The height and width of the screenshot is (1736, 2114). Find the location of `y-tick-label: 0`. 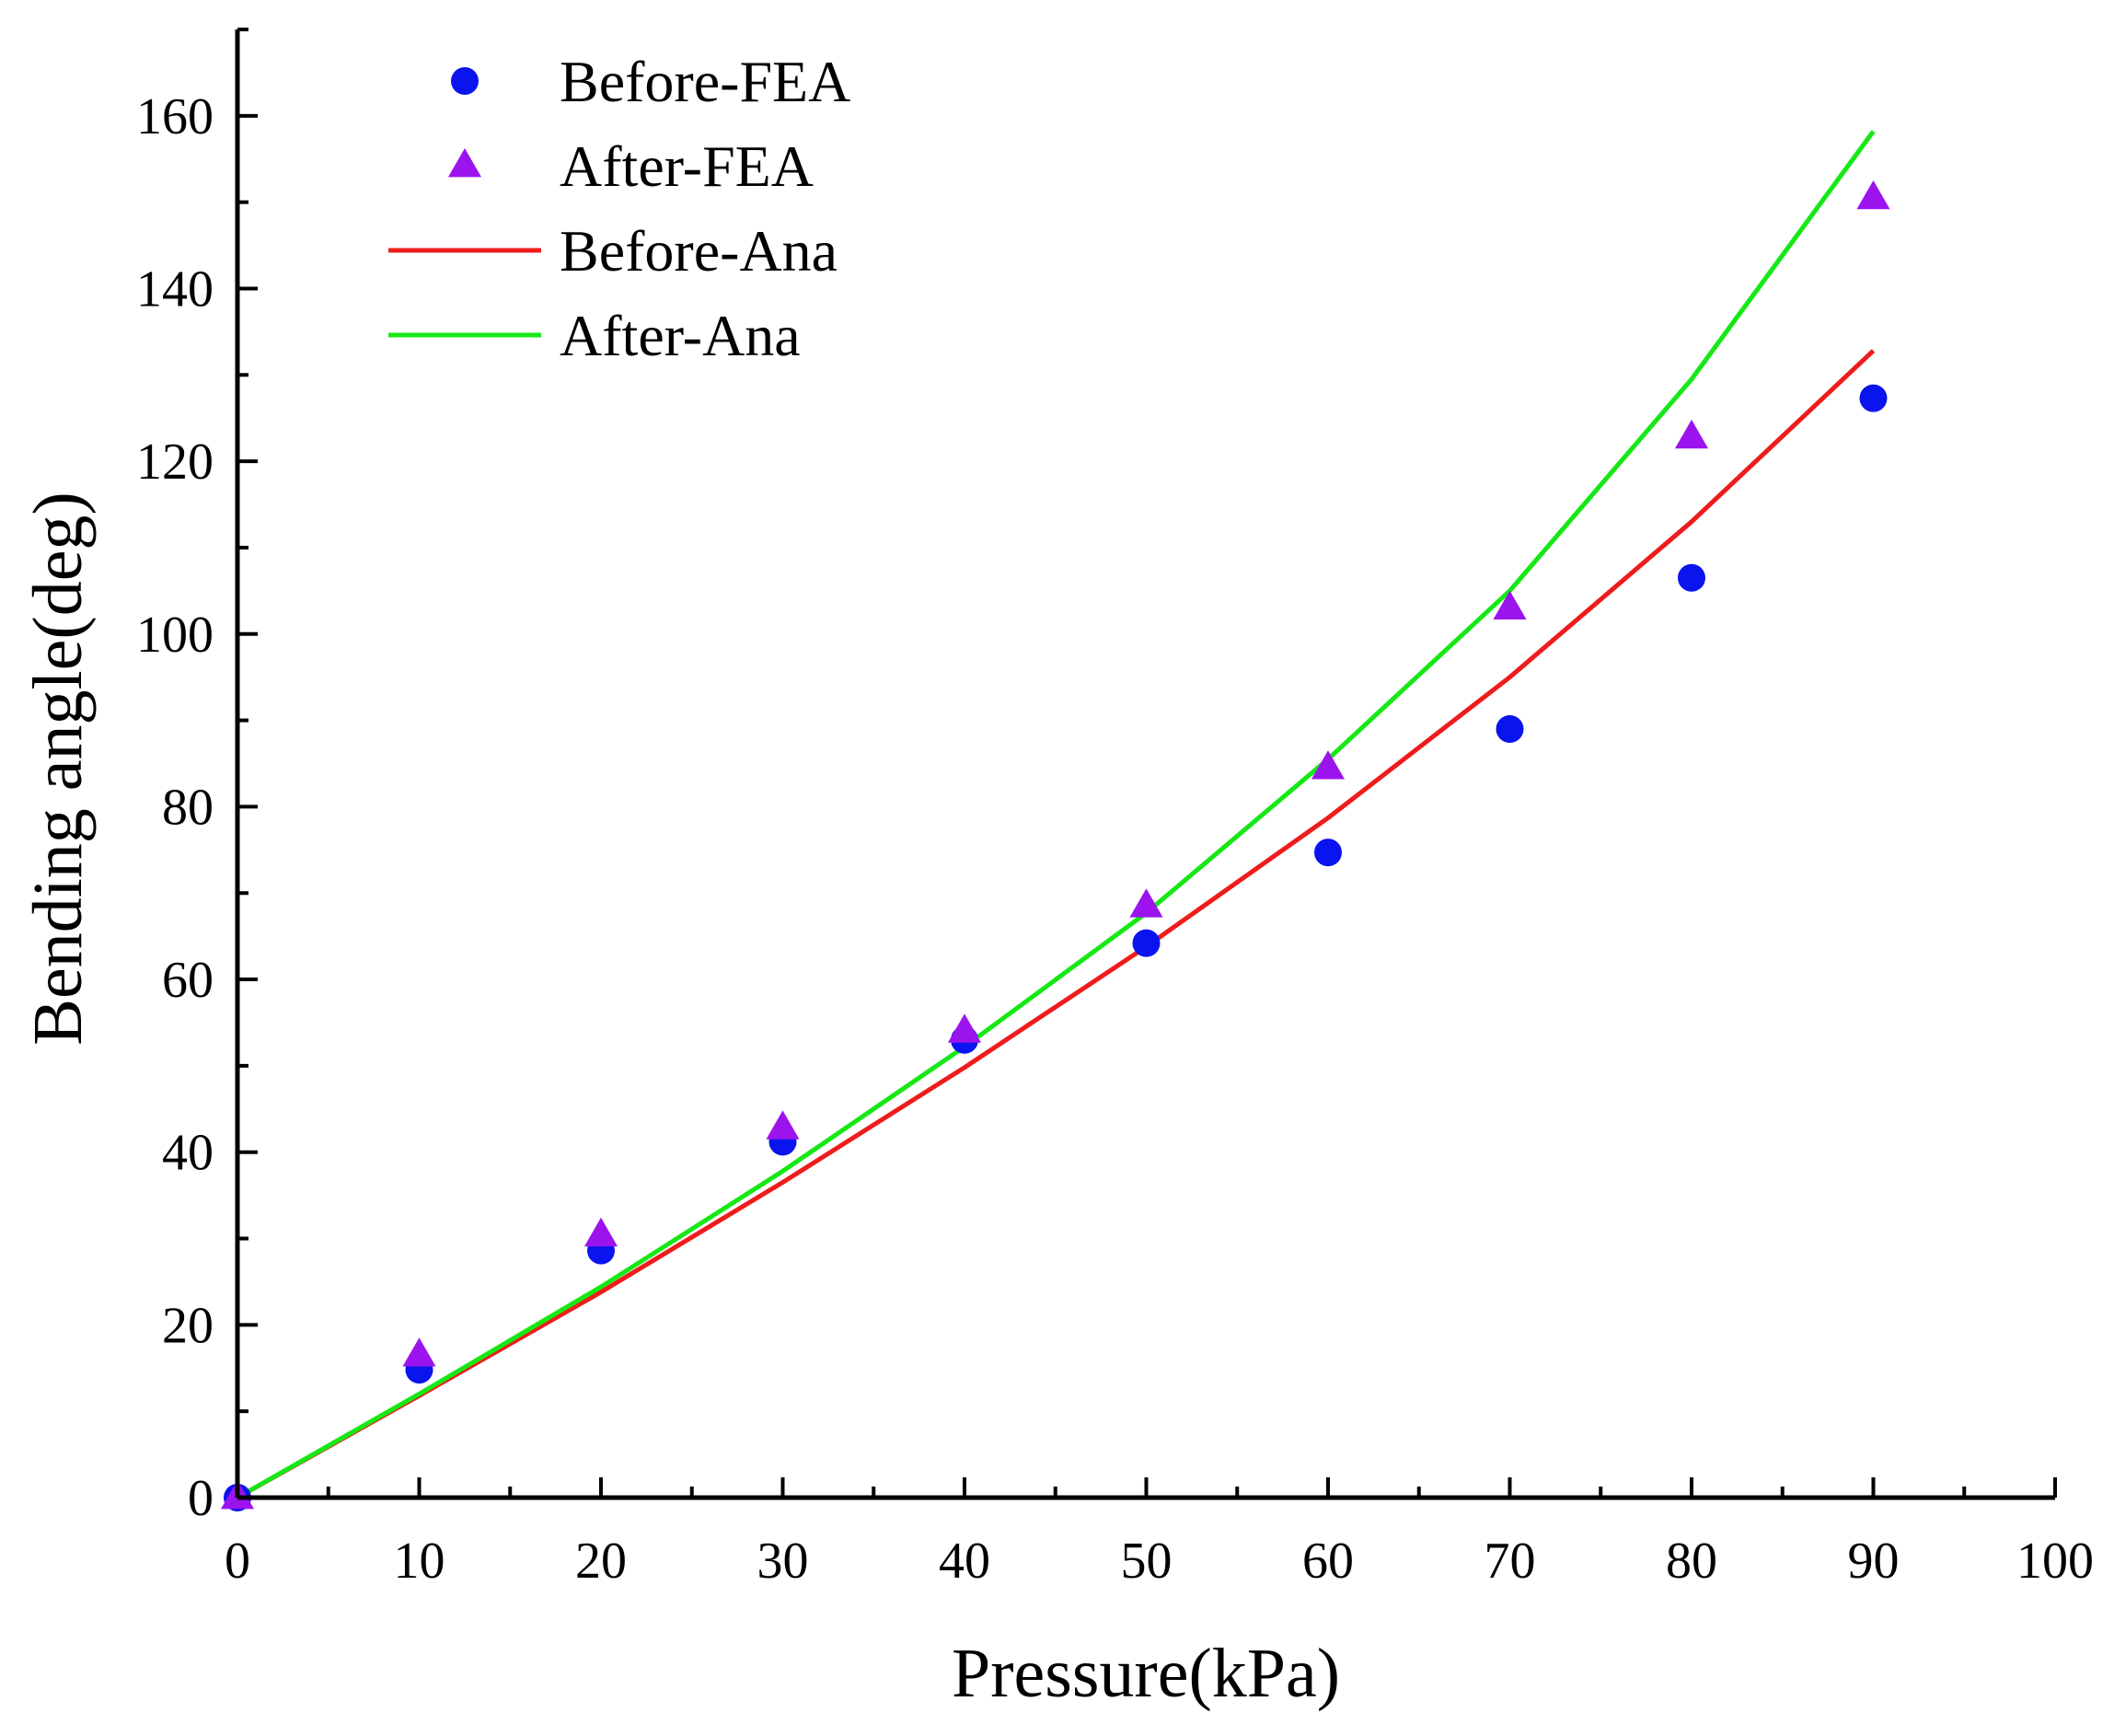

y-tick-label: 0 is located at coordinates (201, 1498).